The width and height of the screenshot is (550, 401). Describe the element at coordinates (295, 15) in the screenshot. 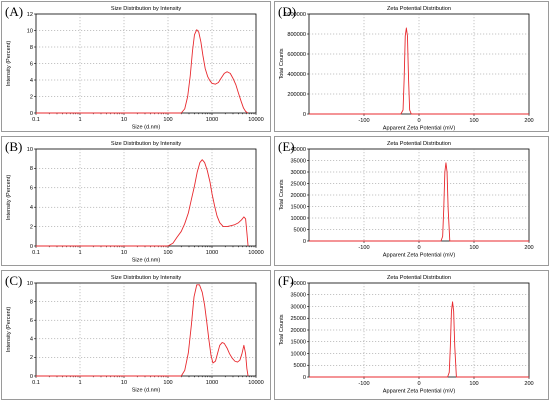

I see `y-tick-label: 1000000` at that location.